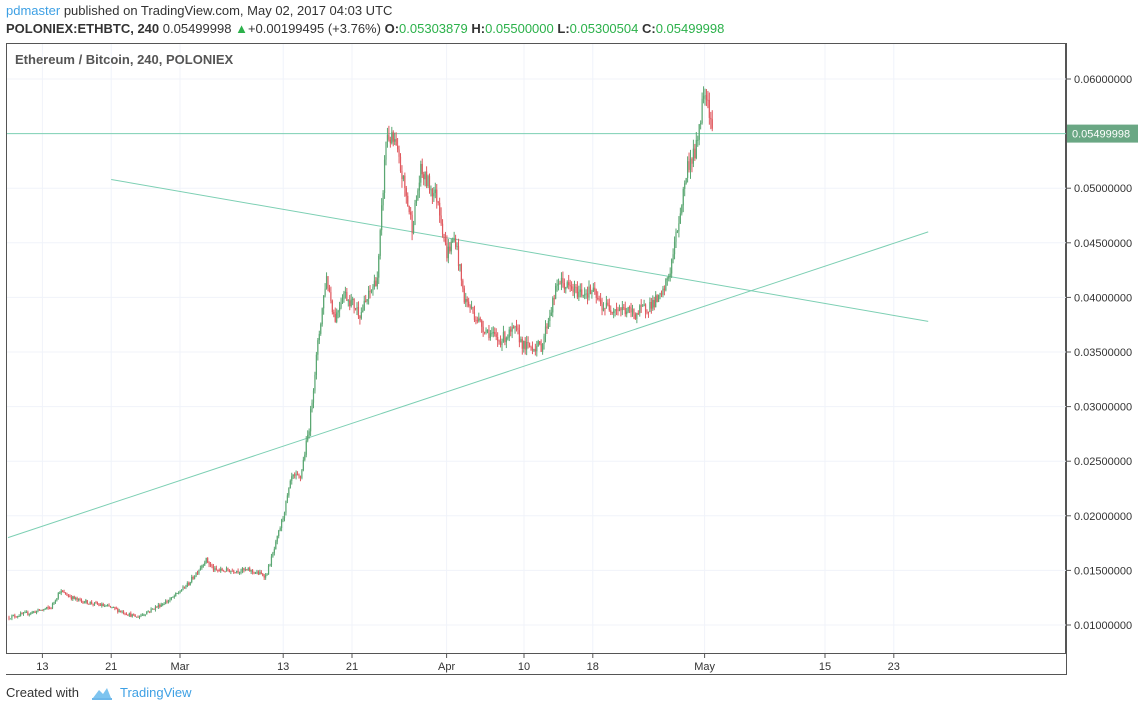 The image size is (1144, 711). What do you see at coordinates (1103, 571) in the screenshot?
I see `y-tick-label: 0.01500000` at bounding box center [1103, 571].